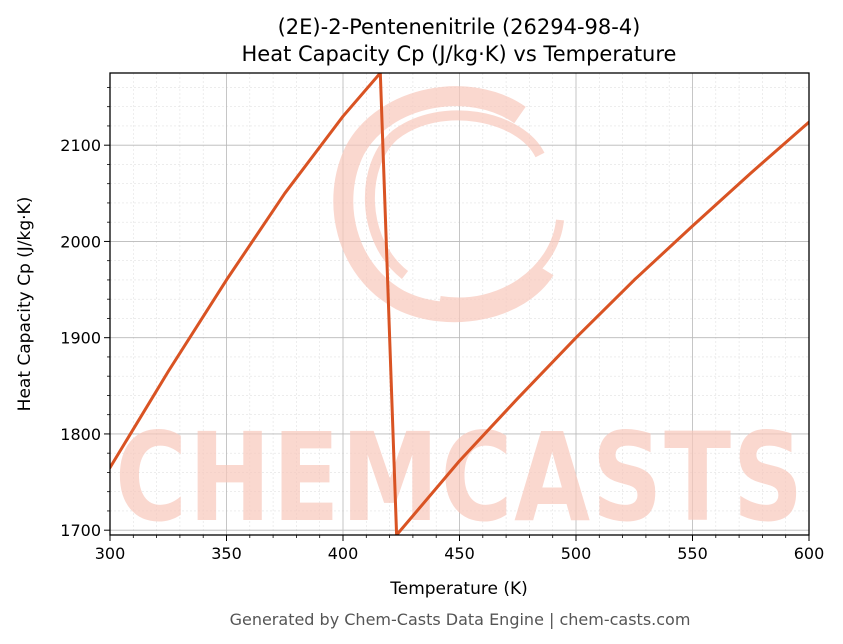 The image size is (843, 644). I want to click on x-tick-label: 450, so click(459, 553).